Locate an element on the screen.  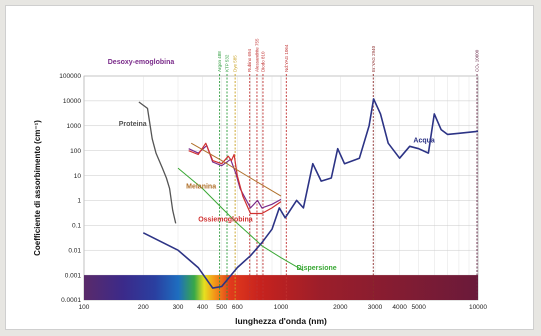
series-label: Melanina is located at coordinates (201, 187).